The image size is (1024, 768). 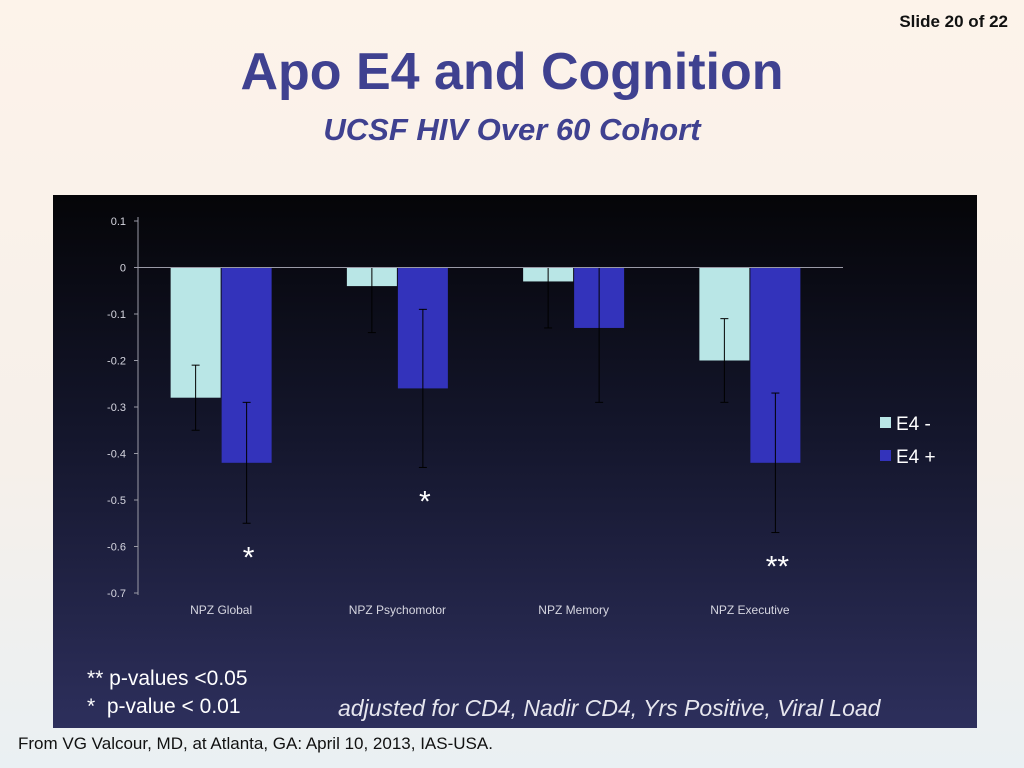 What do you see at coordinates (573, 610) in the screenshot?
I see `x-tick-label: NPZ Memory` at bounding box center [573, 610].